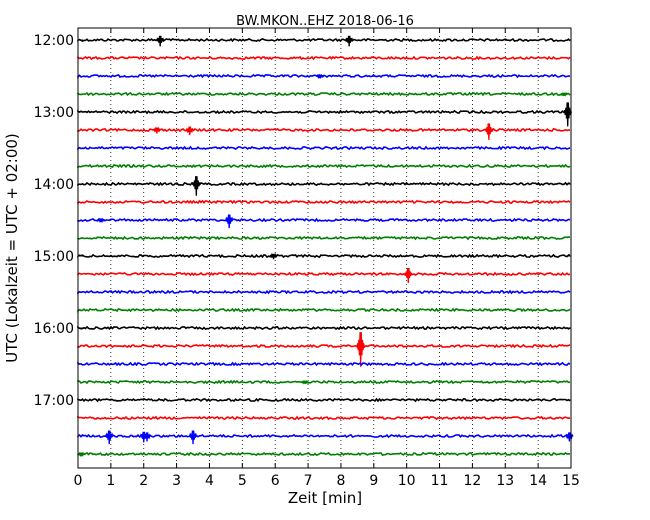  What do you see at coordinates (110, 481) in the screenshot?
I see `x-tick-label: 1` at bounding box center [110, 481].